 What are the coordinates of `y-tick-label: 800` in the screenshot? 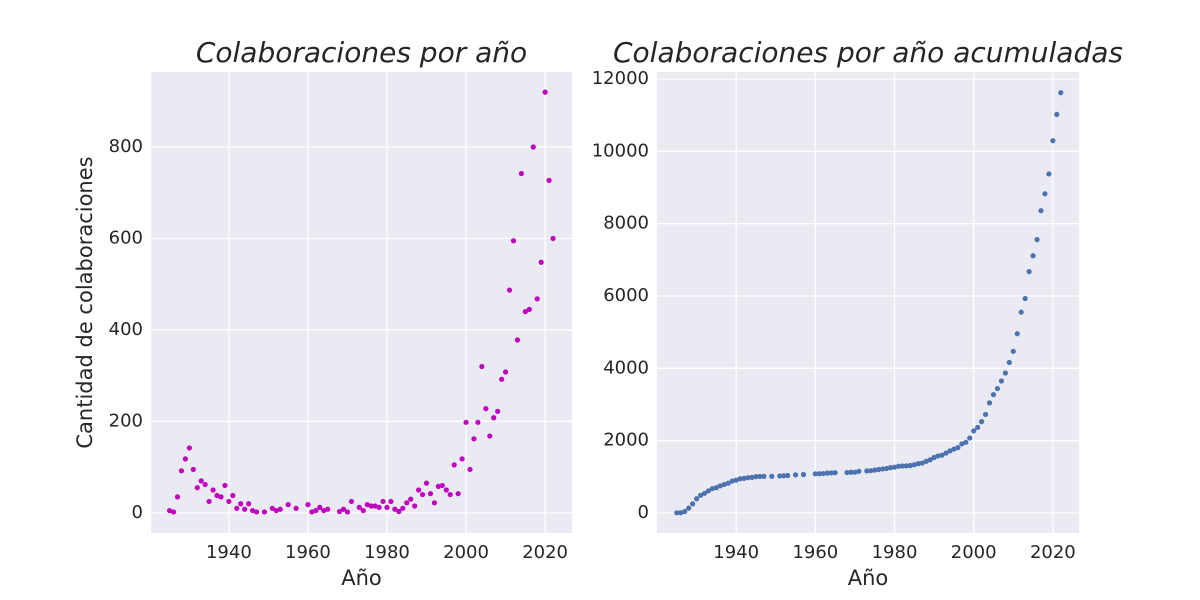 It's located at (126, 146).